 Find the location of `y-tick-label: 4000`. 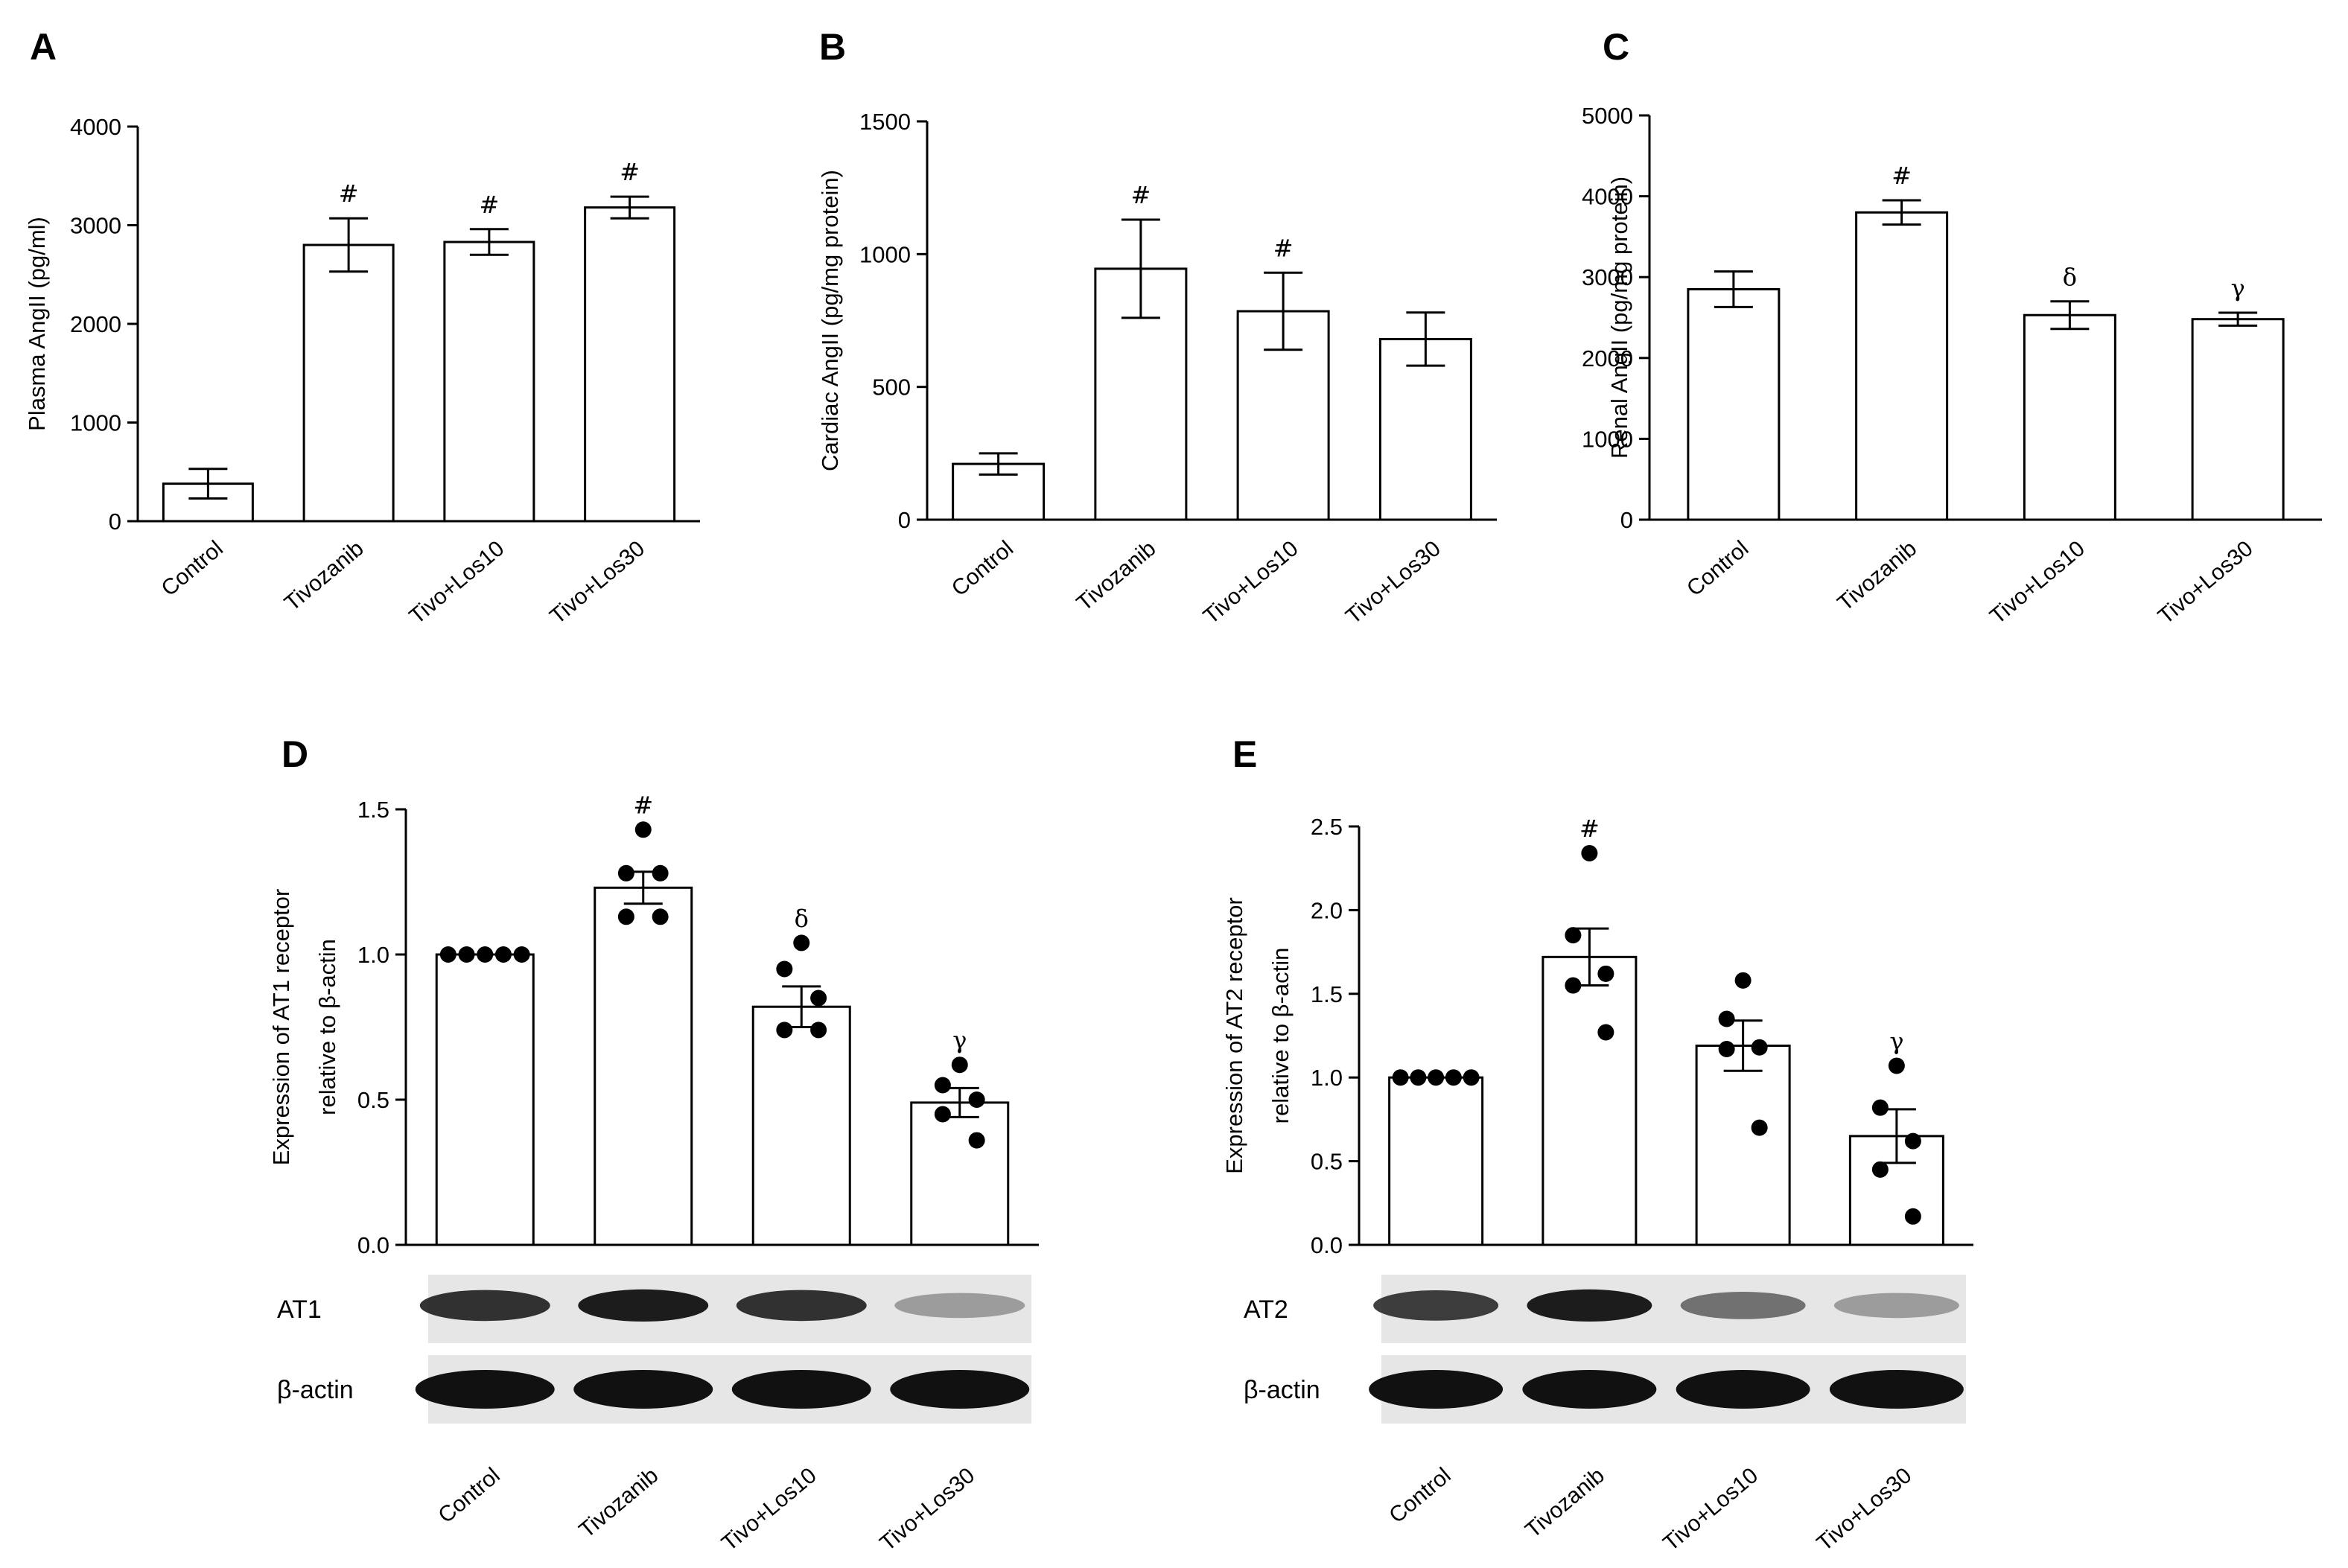

y-tick-label: 4000 is located at coordinates (96, 127).